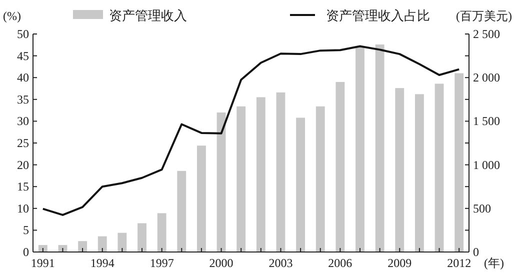 The height and width of the screenshot is (273, 515). Describe the element at coordinates (280, 263) in the screenshot. I see `x-tick-label: 2003` at that location.